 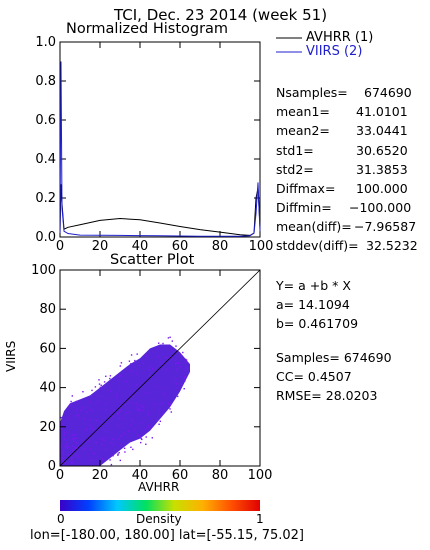 What do you see at coordinates (317, 245) in the screenshot?
I see `stat-stddiff-label: stddev(diff)=` at bounding box center [317, 245].